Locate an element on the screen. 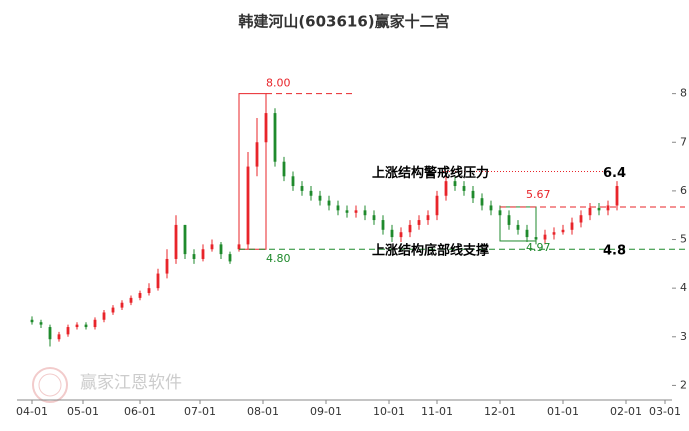 Image resolution: width=689 pixels, height=431 pixels. y-tick-label: 5 is located at coordinates (683, 239).